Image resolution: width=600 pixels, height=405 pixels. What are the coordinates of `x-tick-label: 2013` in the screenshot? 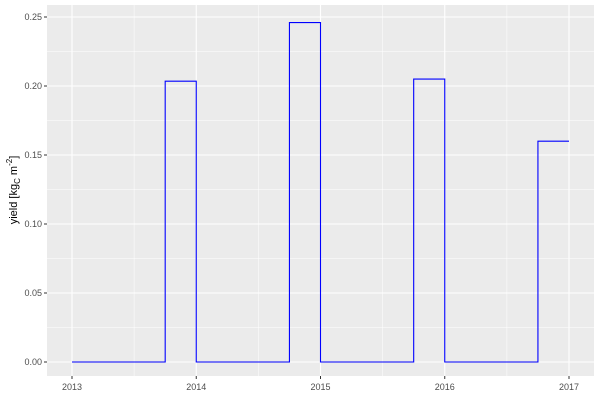 It's located at (72, 387).